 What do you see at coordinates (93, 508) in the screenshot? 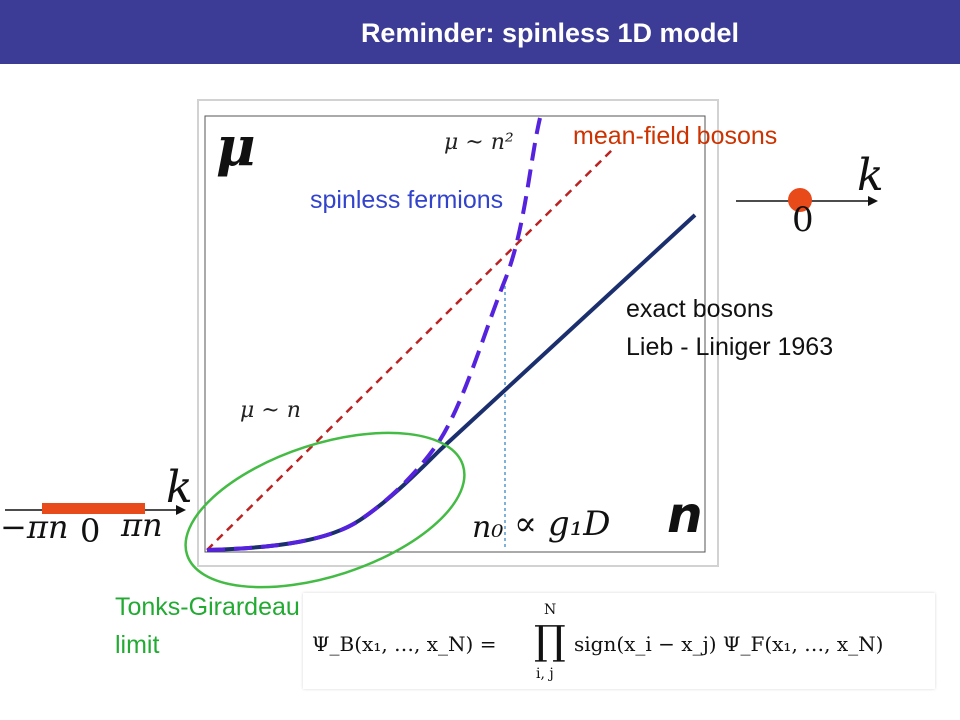
I see `fermi-sea-bar` at bounding box center [93, 508].